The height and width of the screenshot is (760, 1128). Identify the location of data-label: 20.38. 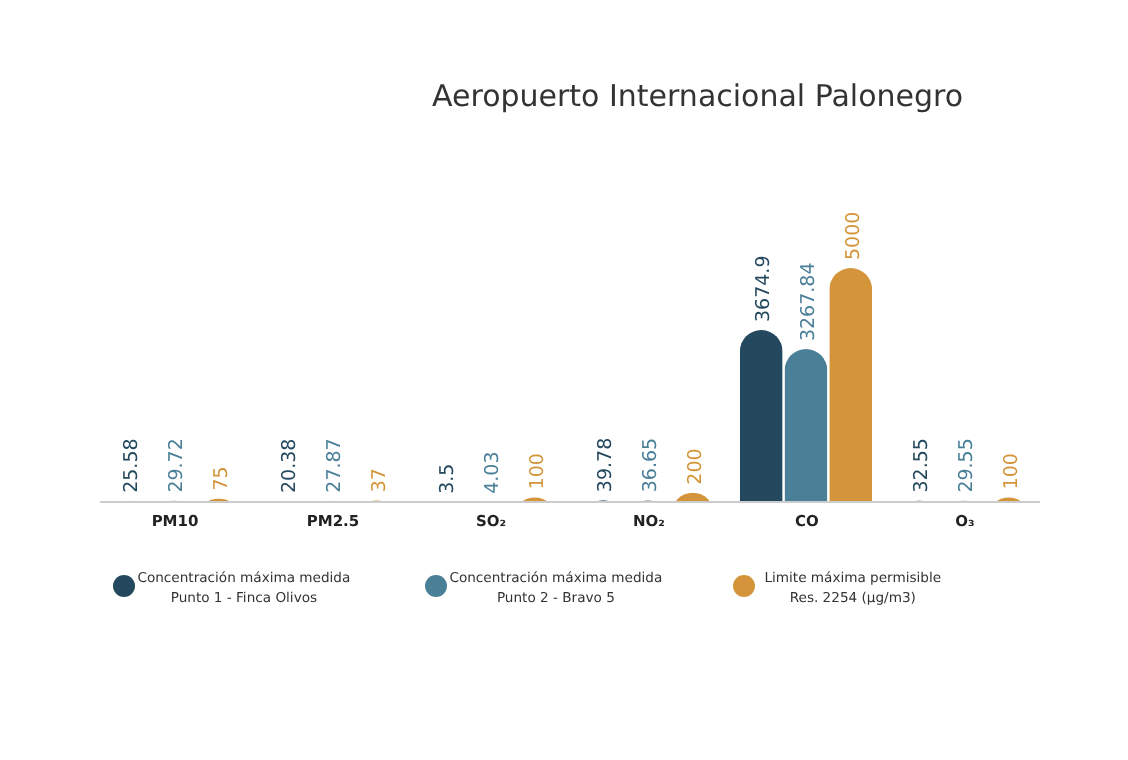
(290, 466).